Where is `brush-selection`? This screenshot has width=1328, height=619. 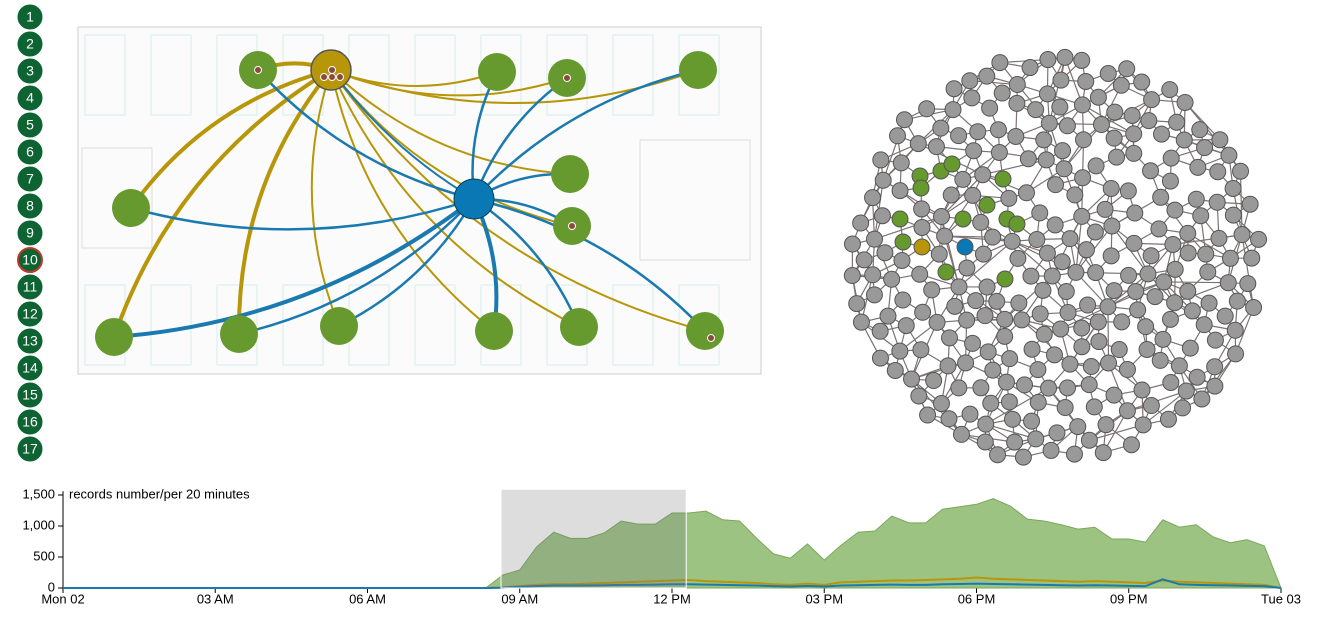
brush-selection is located at coordinates (593, 538).